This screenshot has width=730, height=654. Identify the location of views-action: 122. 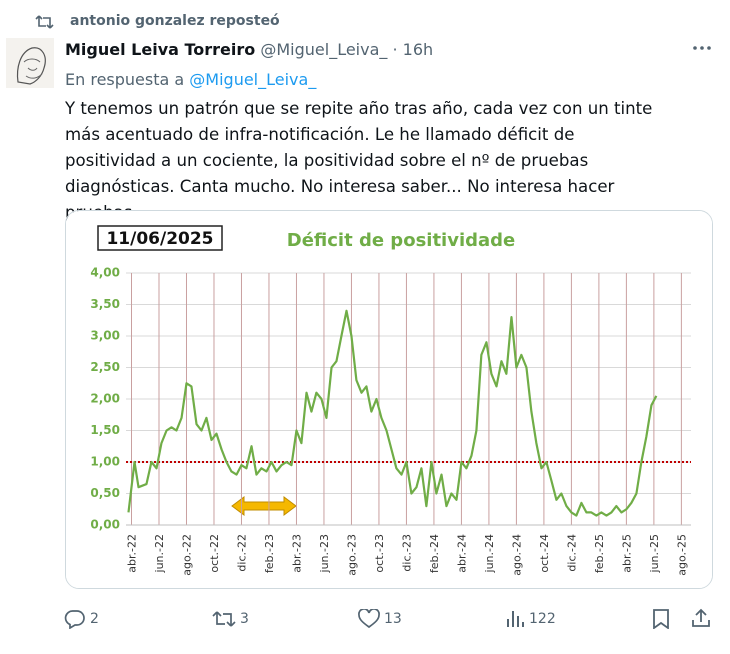
(530, 619).